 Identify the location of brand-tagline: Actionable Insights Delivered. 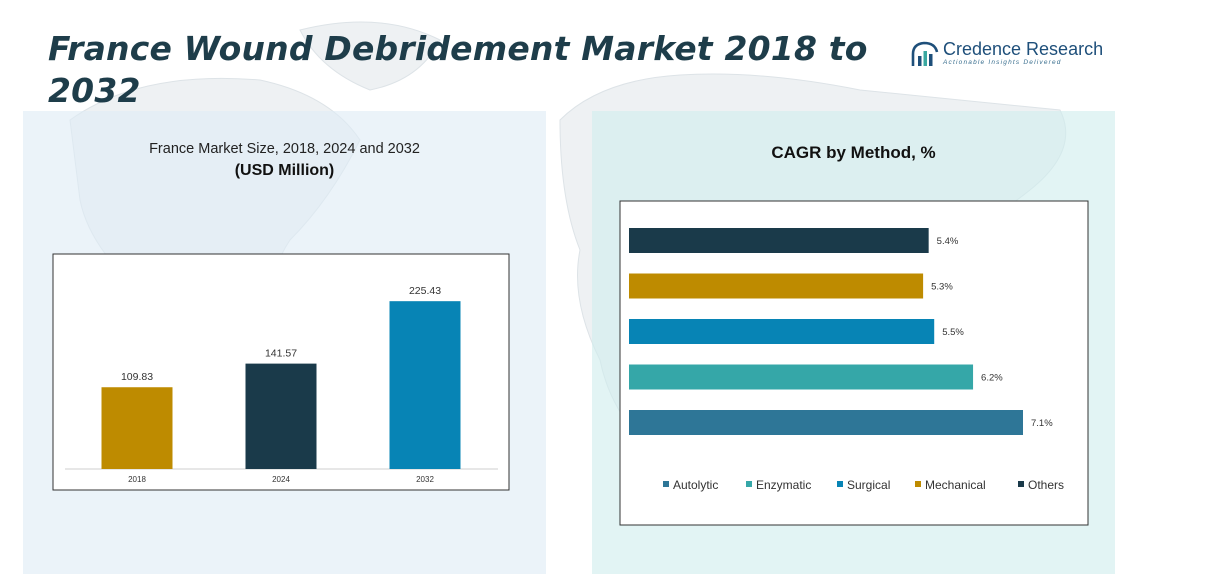
(1002, 62).